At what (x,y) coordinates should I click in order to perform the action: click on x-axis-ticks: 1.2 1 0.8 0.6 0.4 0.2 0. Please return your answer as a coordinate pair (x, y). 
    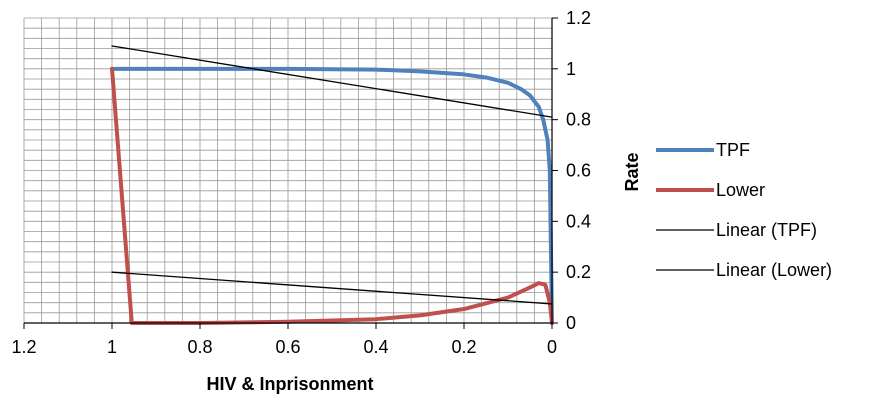
    Looking at the image, I should click on (284, 340).